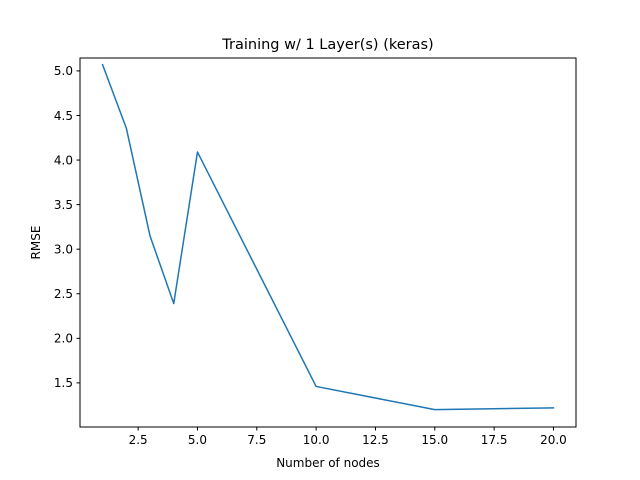 The width and height of the screenshot is (640, 480). Describe the element at coordinates (316, 440) in the screenshot. I see `x-tick-label: 10.0` at that location.